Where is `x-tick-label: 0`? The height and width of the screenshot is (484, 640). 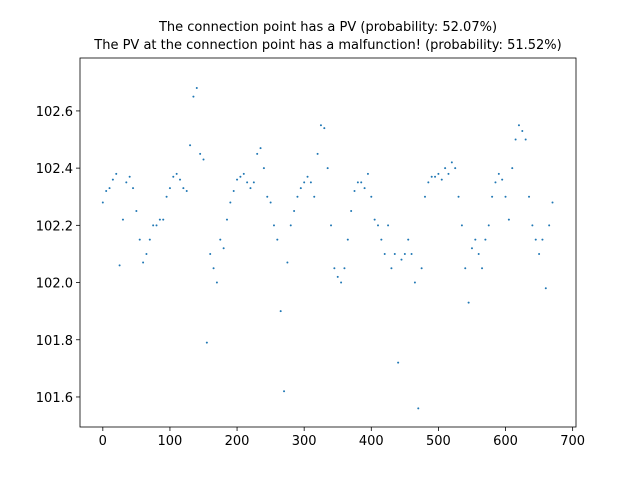 x-tick-label: 0 is located at coordinates (103, 441).